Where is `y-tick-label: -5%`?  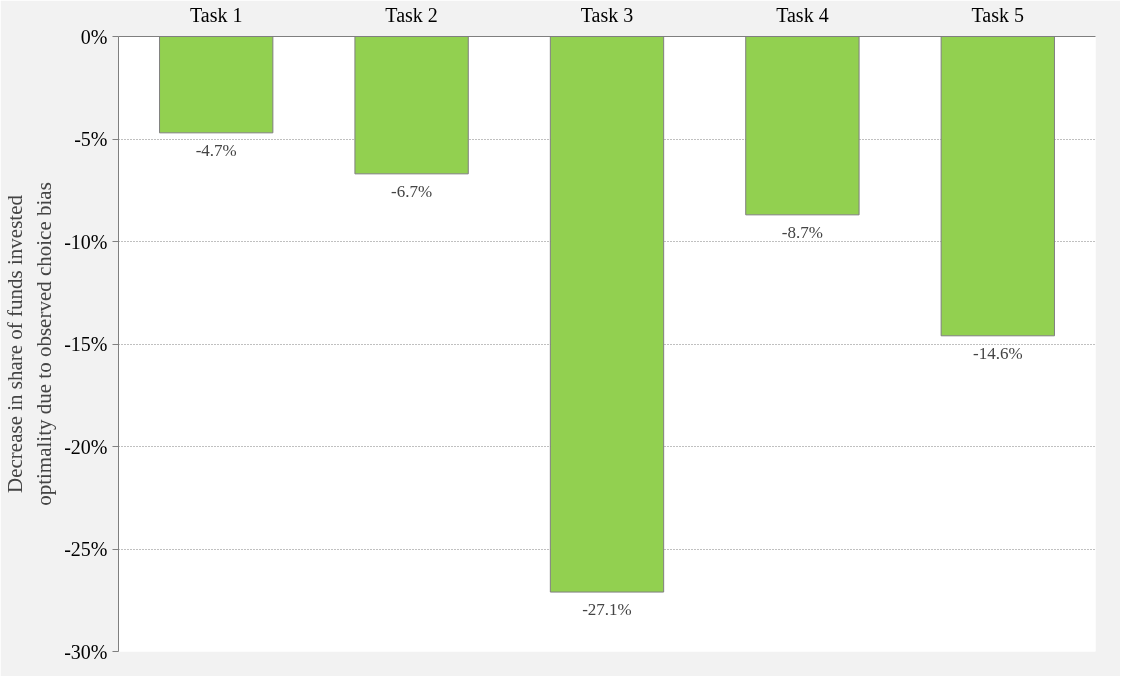
y-tick-label: -5% is located at coordinates (91, 139).